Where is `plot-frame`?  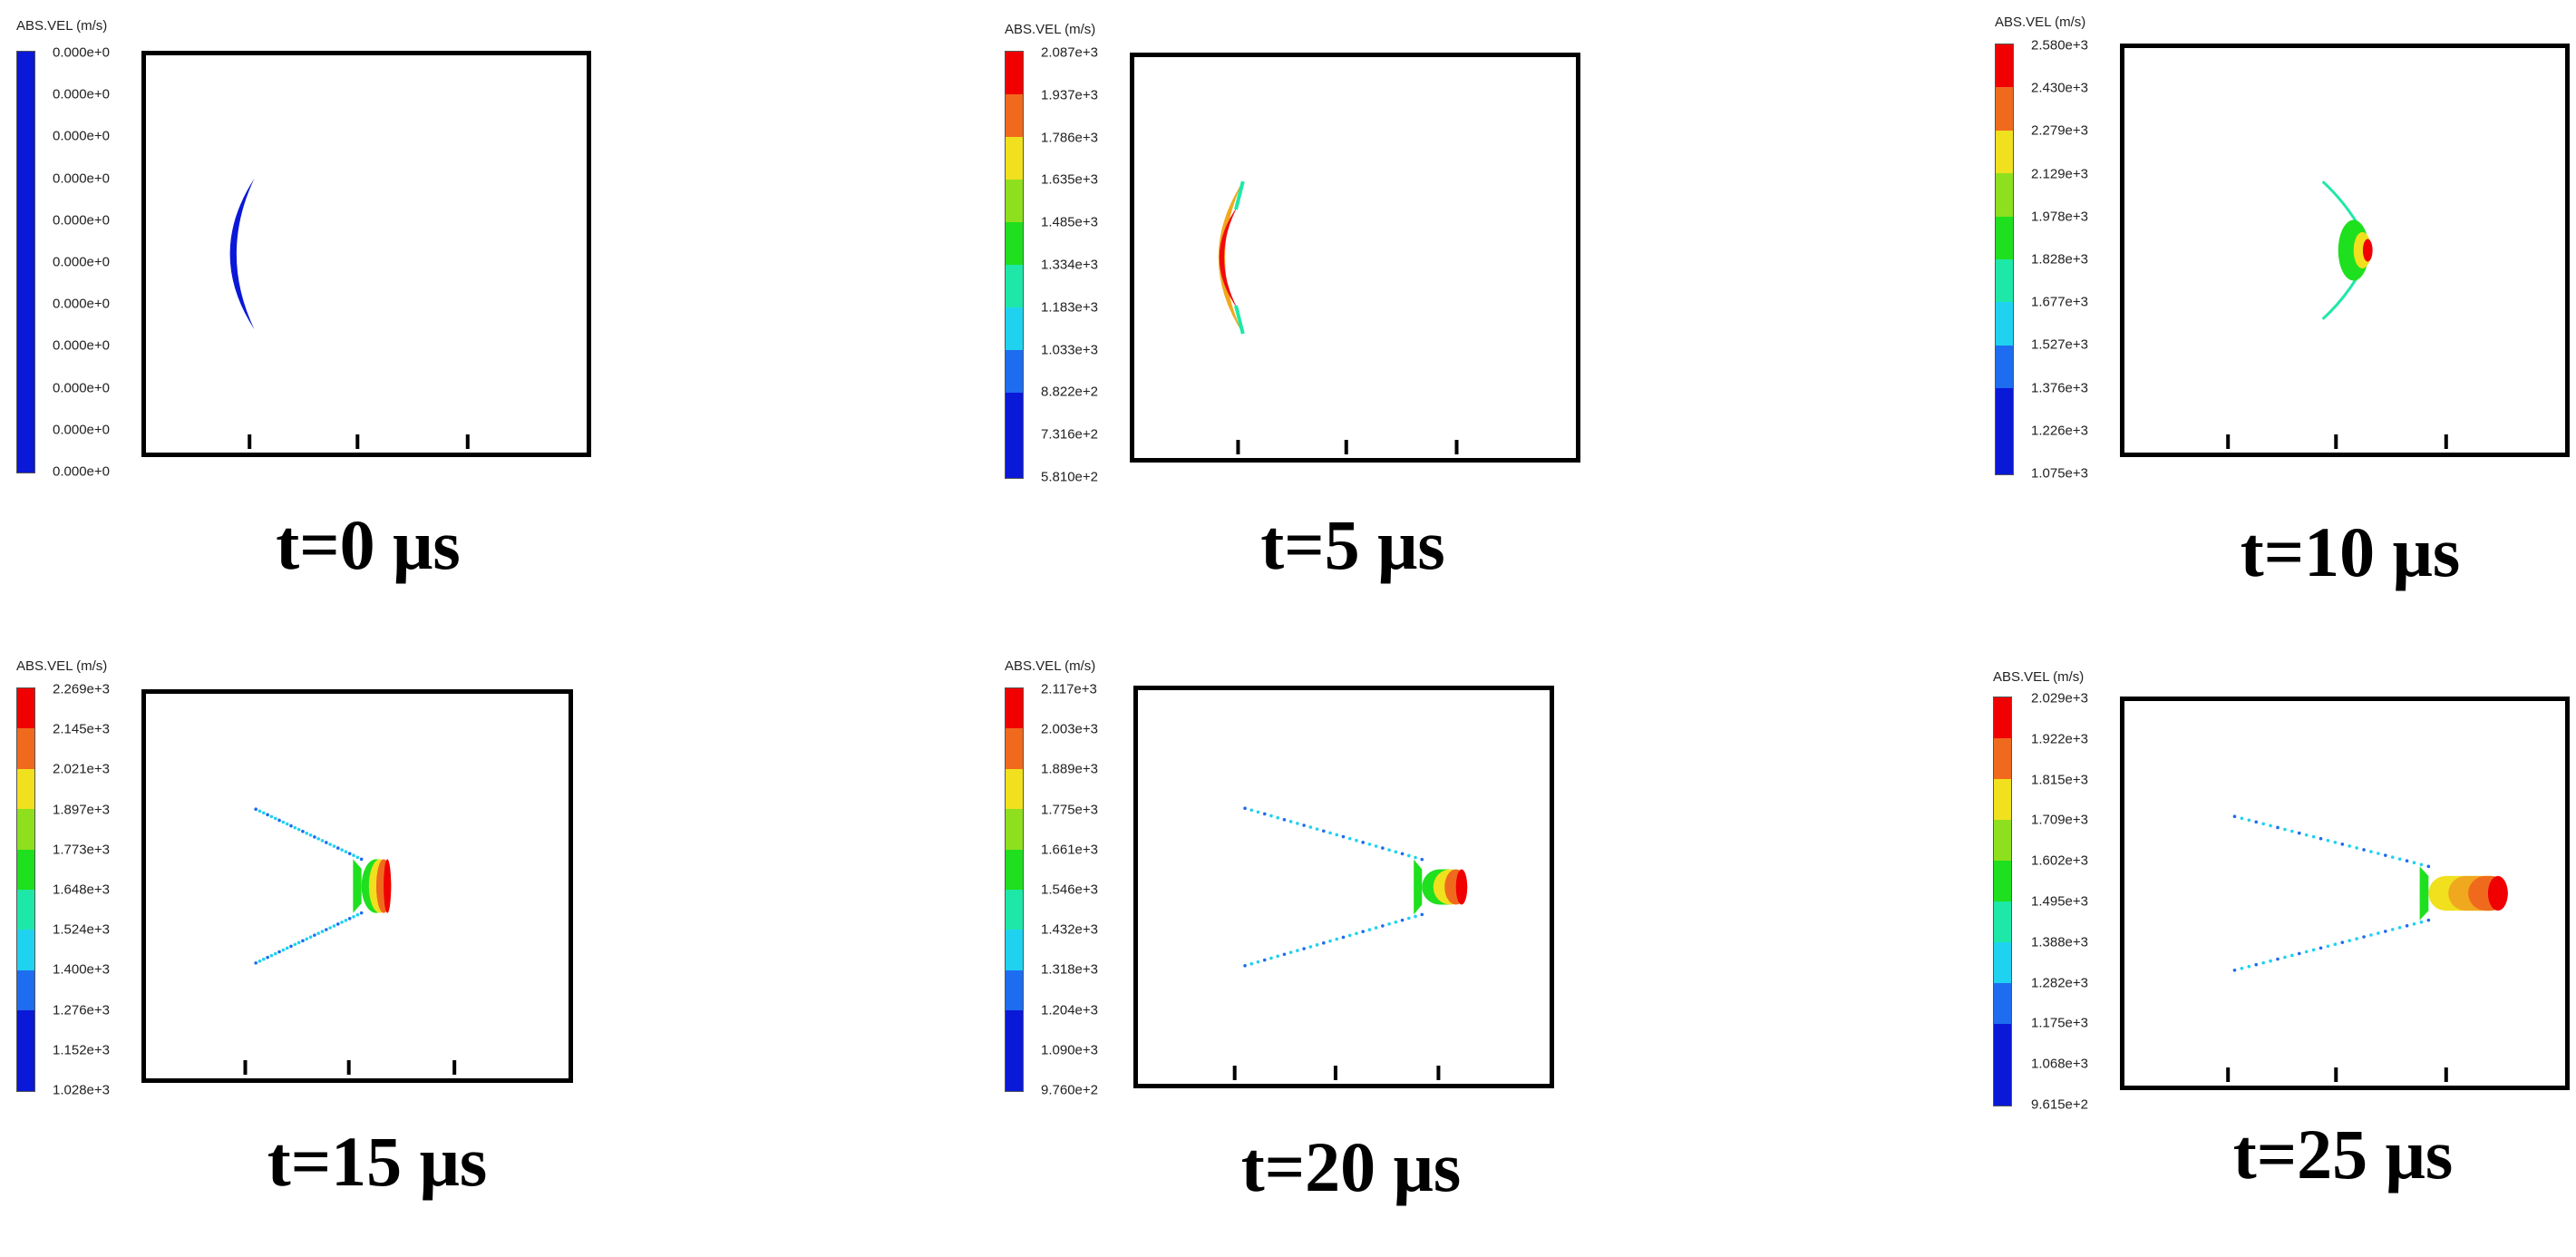
plot-frame is located at coordinates (1355, 258).